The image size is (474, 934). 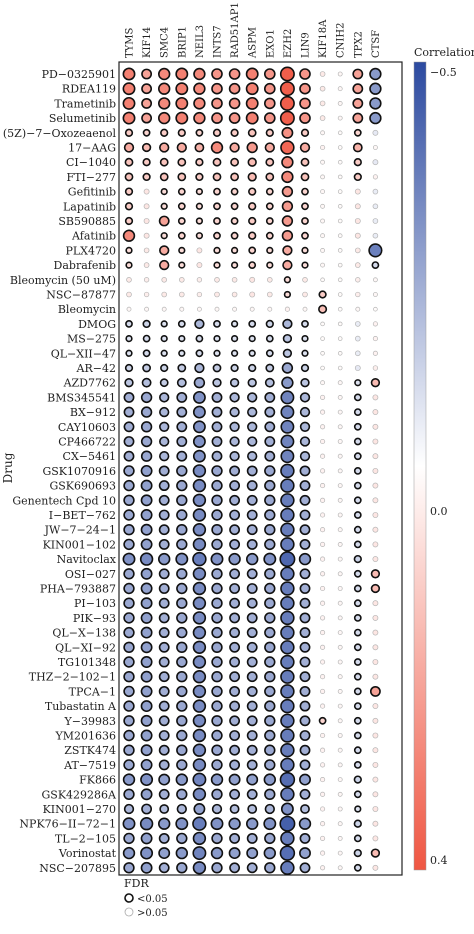 I want to click on drug-label: (5Z)−7−Oxozeaenol, so click(x=60, y=133).